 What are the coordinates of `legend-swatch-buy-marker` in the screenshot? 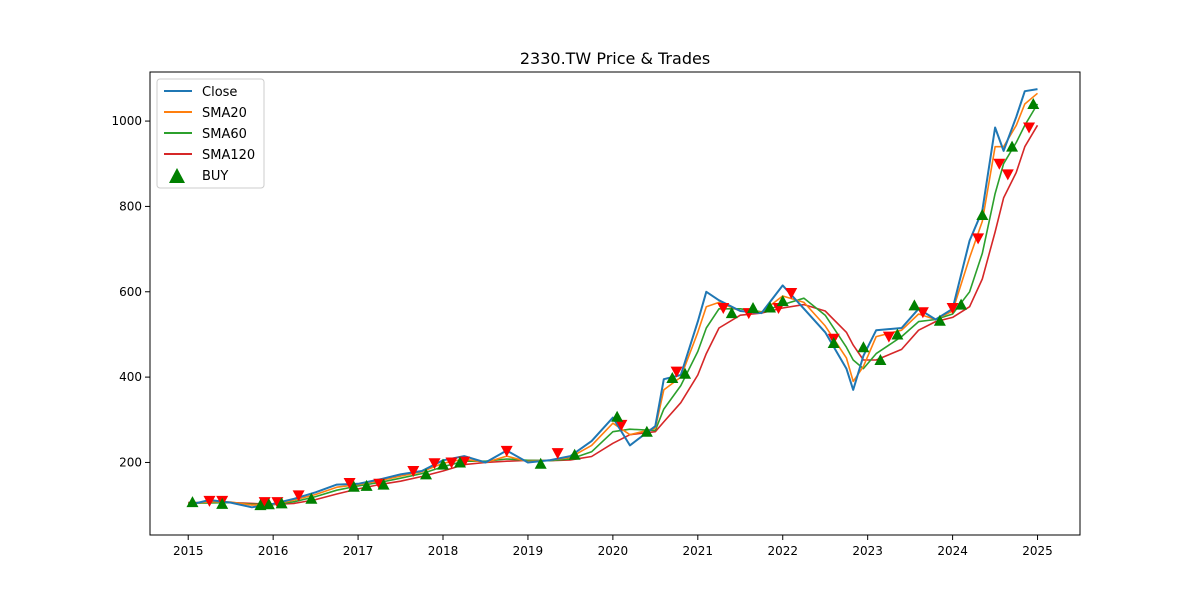 It's located at (177, 175).